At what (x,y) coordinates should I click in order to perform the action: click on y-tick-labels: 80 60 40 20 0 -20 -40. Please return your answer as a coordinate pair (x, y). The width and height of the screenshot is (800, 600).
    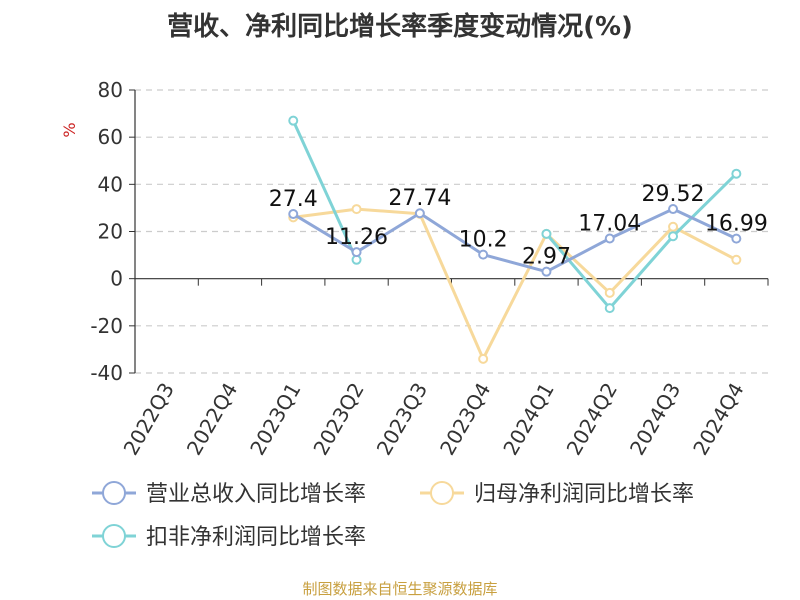
    Looking at the image, I should click on (106, 231).